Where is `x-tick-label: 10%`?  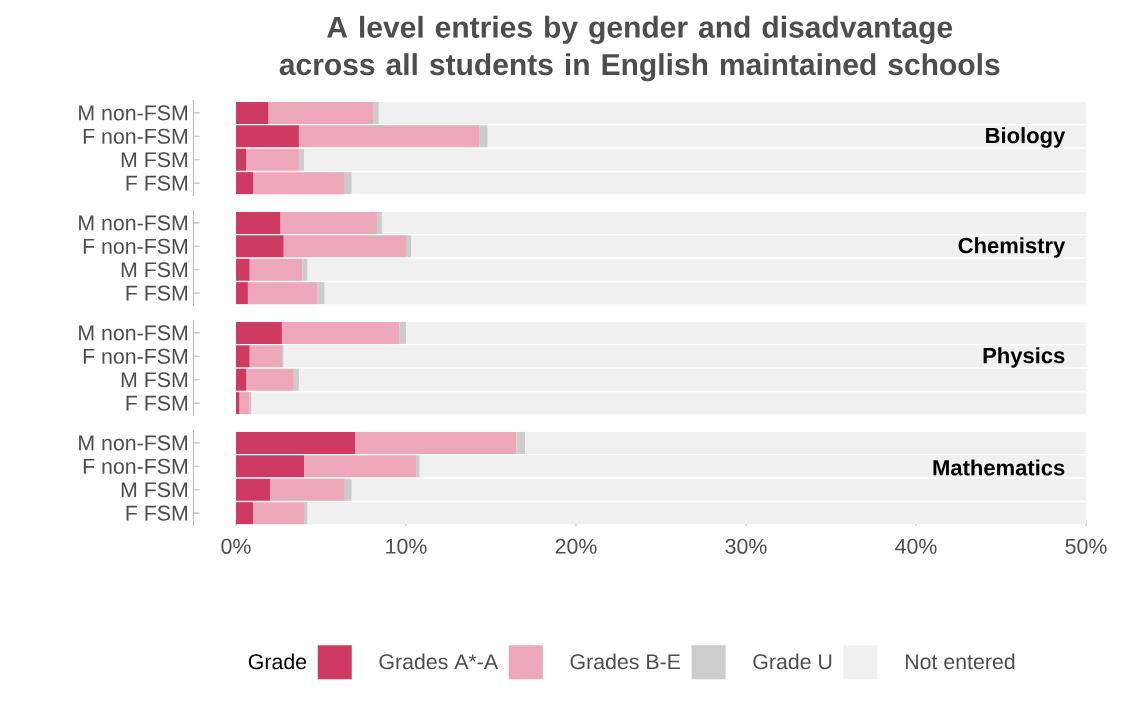
x-tick-label: 10% is located at coordinates (406, 546).